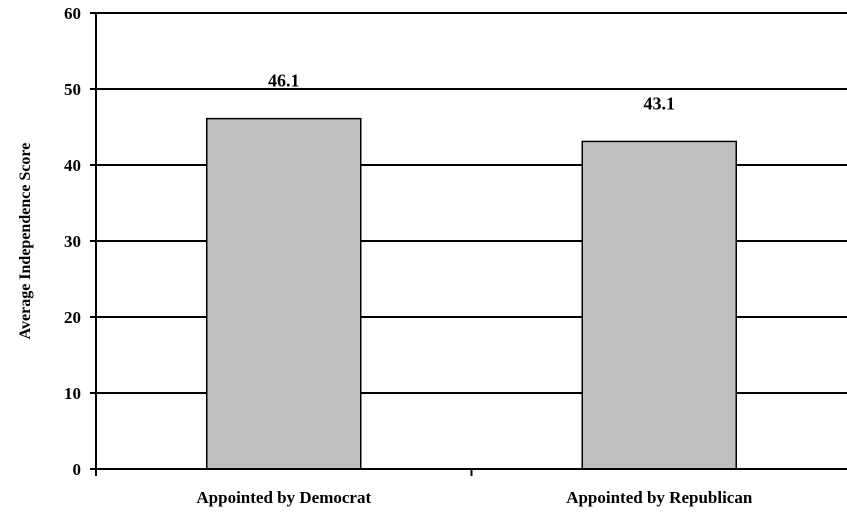 This screenshot has width=847, height=514. What do you see at coordinates (659, 497) in the screenshot?
I see `category-label: Appointed by Republican` at bounding box center [659, 497].